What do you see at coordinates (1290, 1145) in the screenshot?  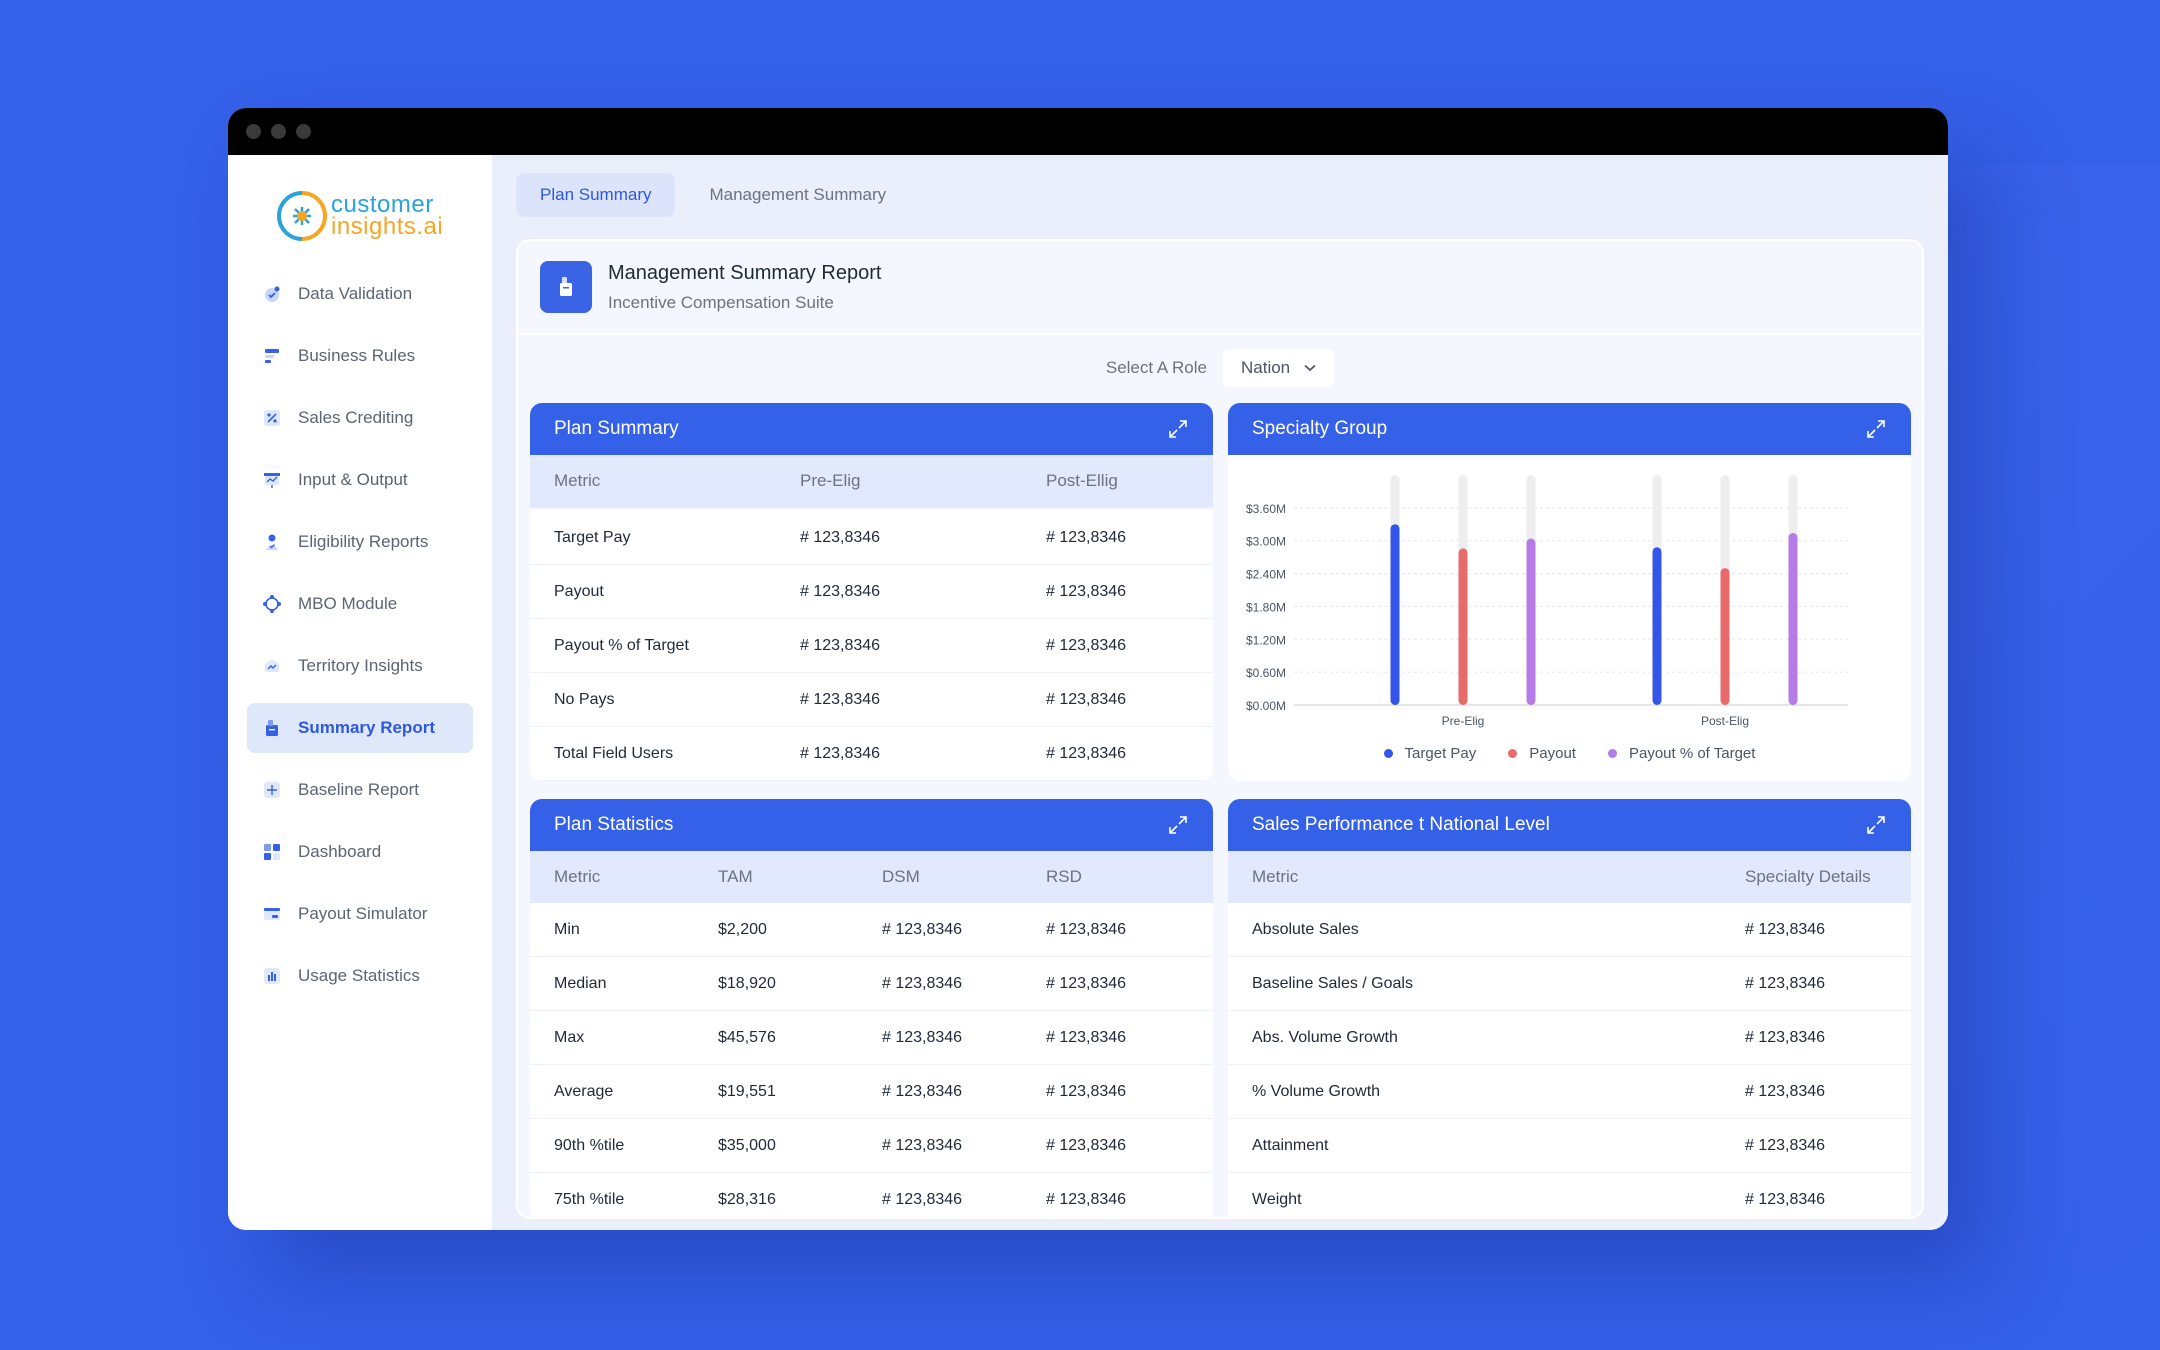 I see `metric-cell: Attainment` at bounding box center [1290, 1145].